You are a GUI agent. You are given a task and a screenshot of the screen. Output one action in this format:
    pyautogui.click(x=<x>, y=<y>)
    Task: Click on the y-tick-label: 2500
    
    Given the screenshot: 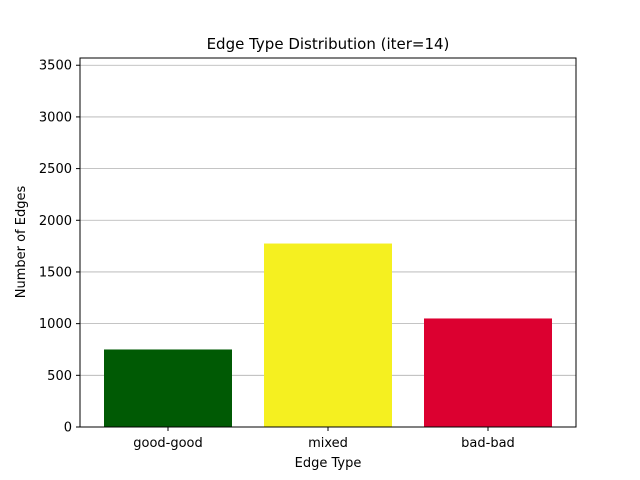 What is the action you would take?
    pyautogui.click(x=55, y=169)
    